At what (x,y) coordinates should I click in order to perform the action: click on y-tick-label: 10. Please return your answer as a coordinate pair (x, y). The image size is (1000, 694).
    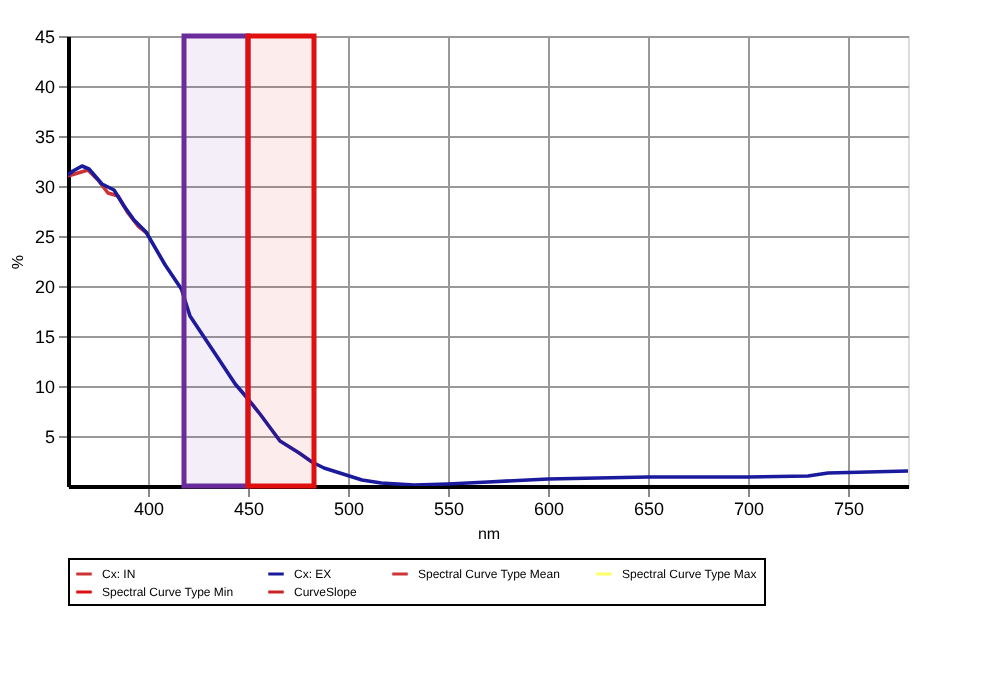
    Looking at the image, I should click on (44, 387).